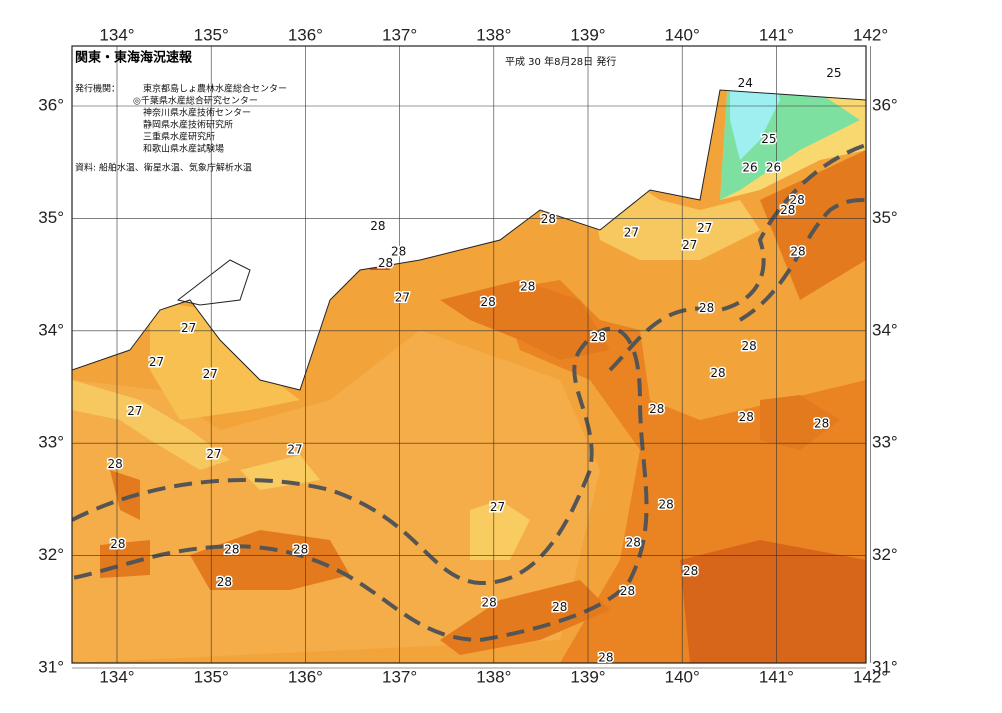  I want to click on issuer: 三重県水産研究所, so click(179, 137).